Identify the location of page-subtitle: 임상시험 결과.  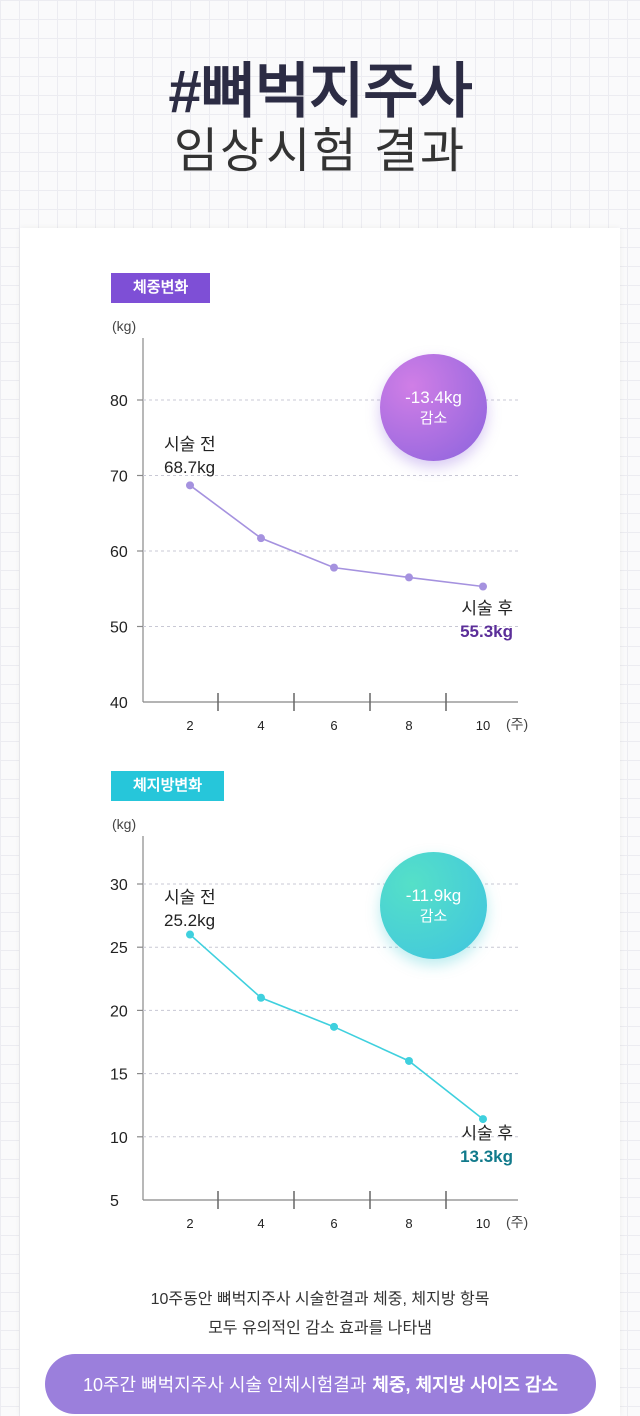
(320, 151).